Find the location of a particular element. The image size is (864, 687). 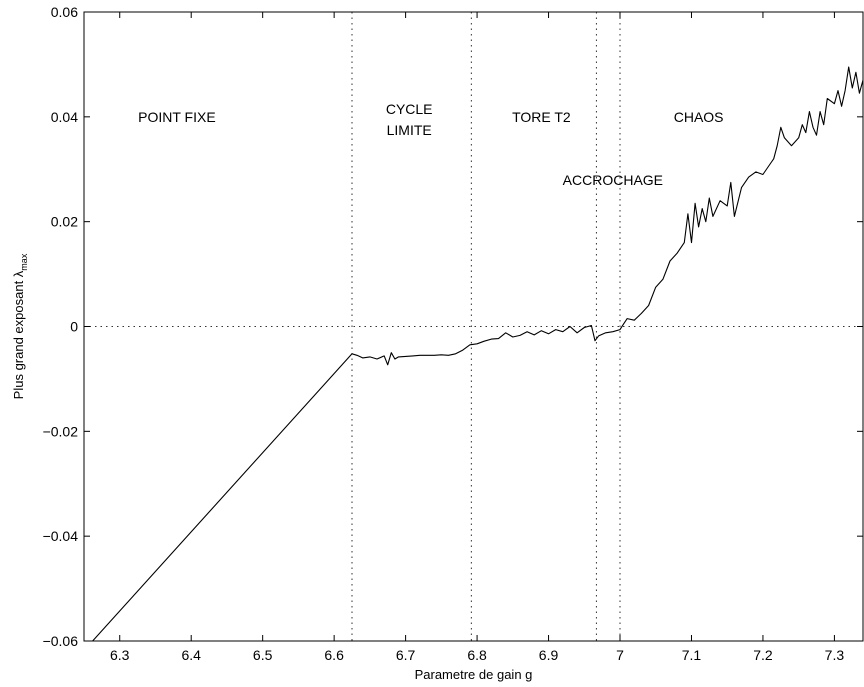

region-label: POINT FIXE is located at coordinates (177, 117).